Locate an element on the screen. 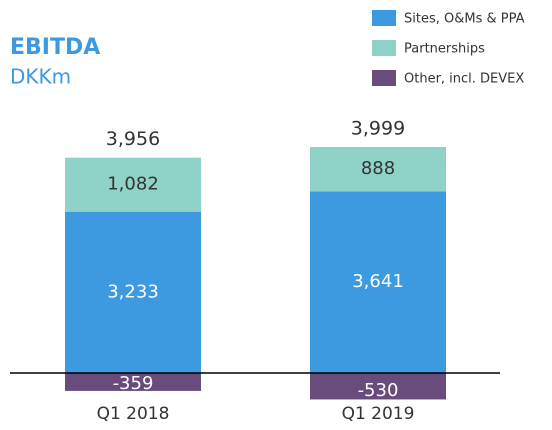  value-label: -359 is located at coordinates (133, 383).